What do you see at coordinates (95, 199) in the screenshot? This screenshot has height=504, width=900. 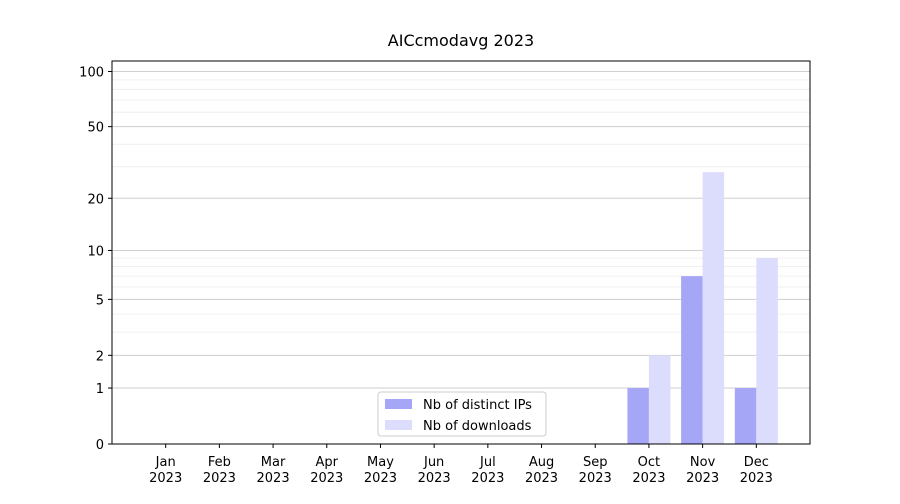 I see `y-tick-label: 20` at bounding box center [95, 199].